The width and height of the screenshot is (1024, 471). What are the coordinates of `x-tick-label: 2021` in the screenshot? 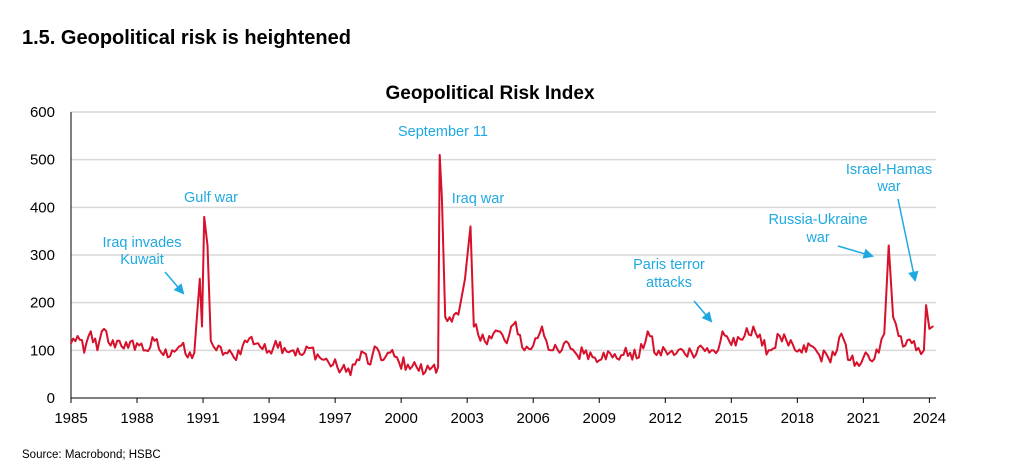 It's located at (863, 418).